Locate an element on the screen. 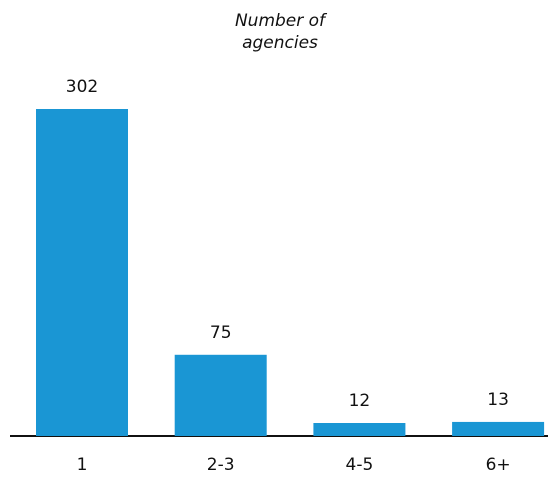  value-label: 75 is located at coordinates (221, 333).